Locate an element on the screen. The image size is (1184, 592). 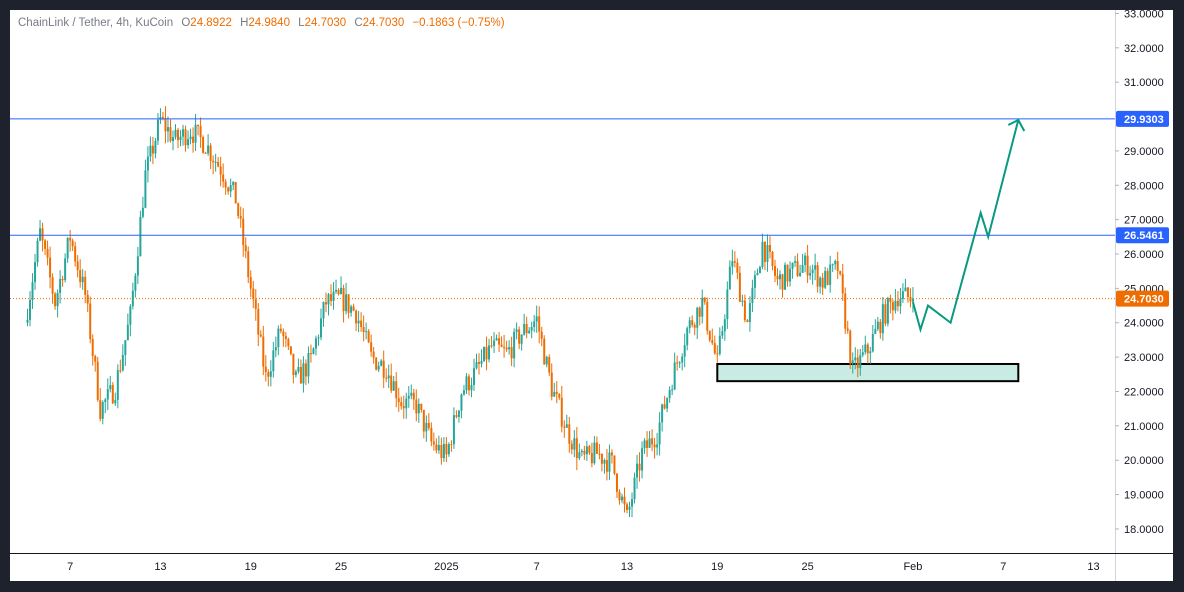
projection-arrowhead is located at coordinates (1016, 125).